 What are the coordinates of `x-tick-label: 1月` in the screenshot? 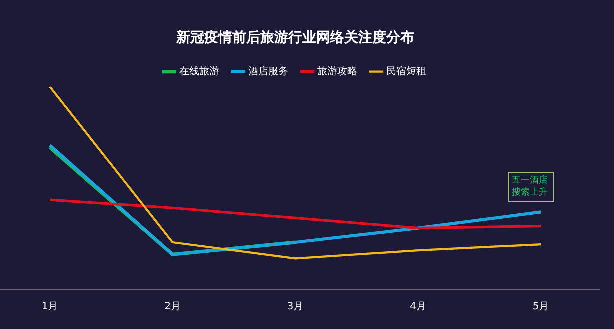 It's located at (50, 307).